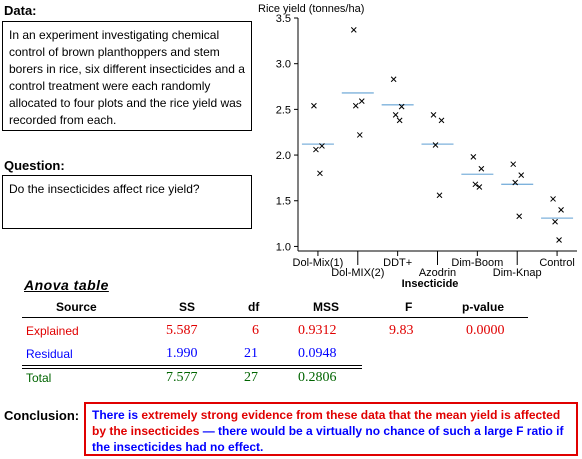  Describe the element at coordinates (437, 273) in the screenshot. I see `x-tick-label: Azodrin` at that location.